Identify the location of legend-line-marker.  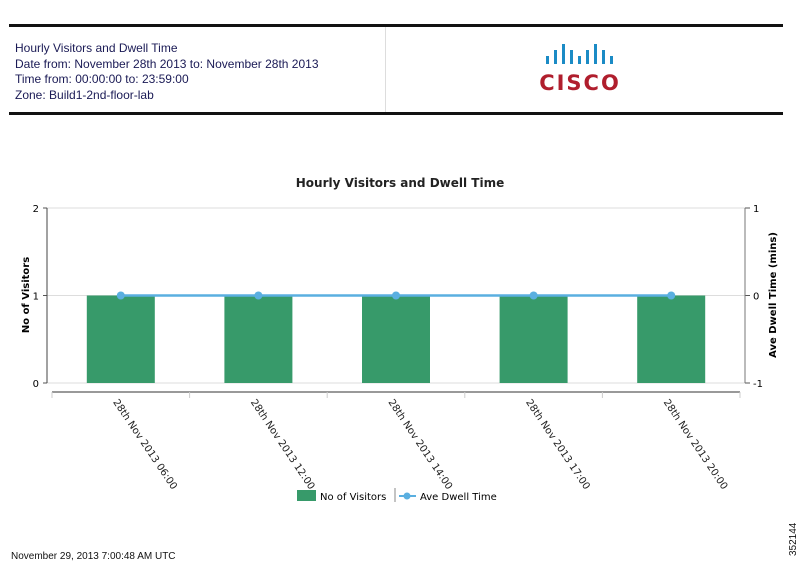
(407, 496).